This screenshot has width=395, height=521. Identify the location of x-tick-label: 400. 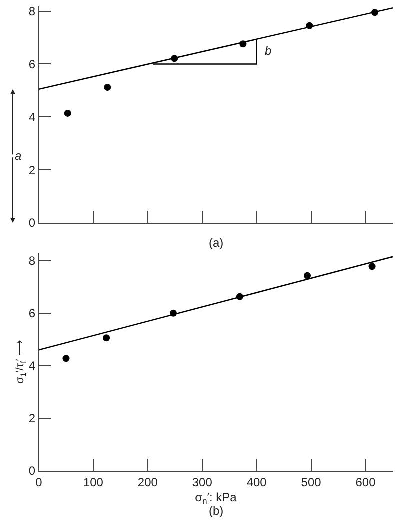
(257, 483).